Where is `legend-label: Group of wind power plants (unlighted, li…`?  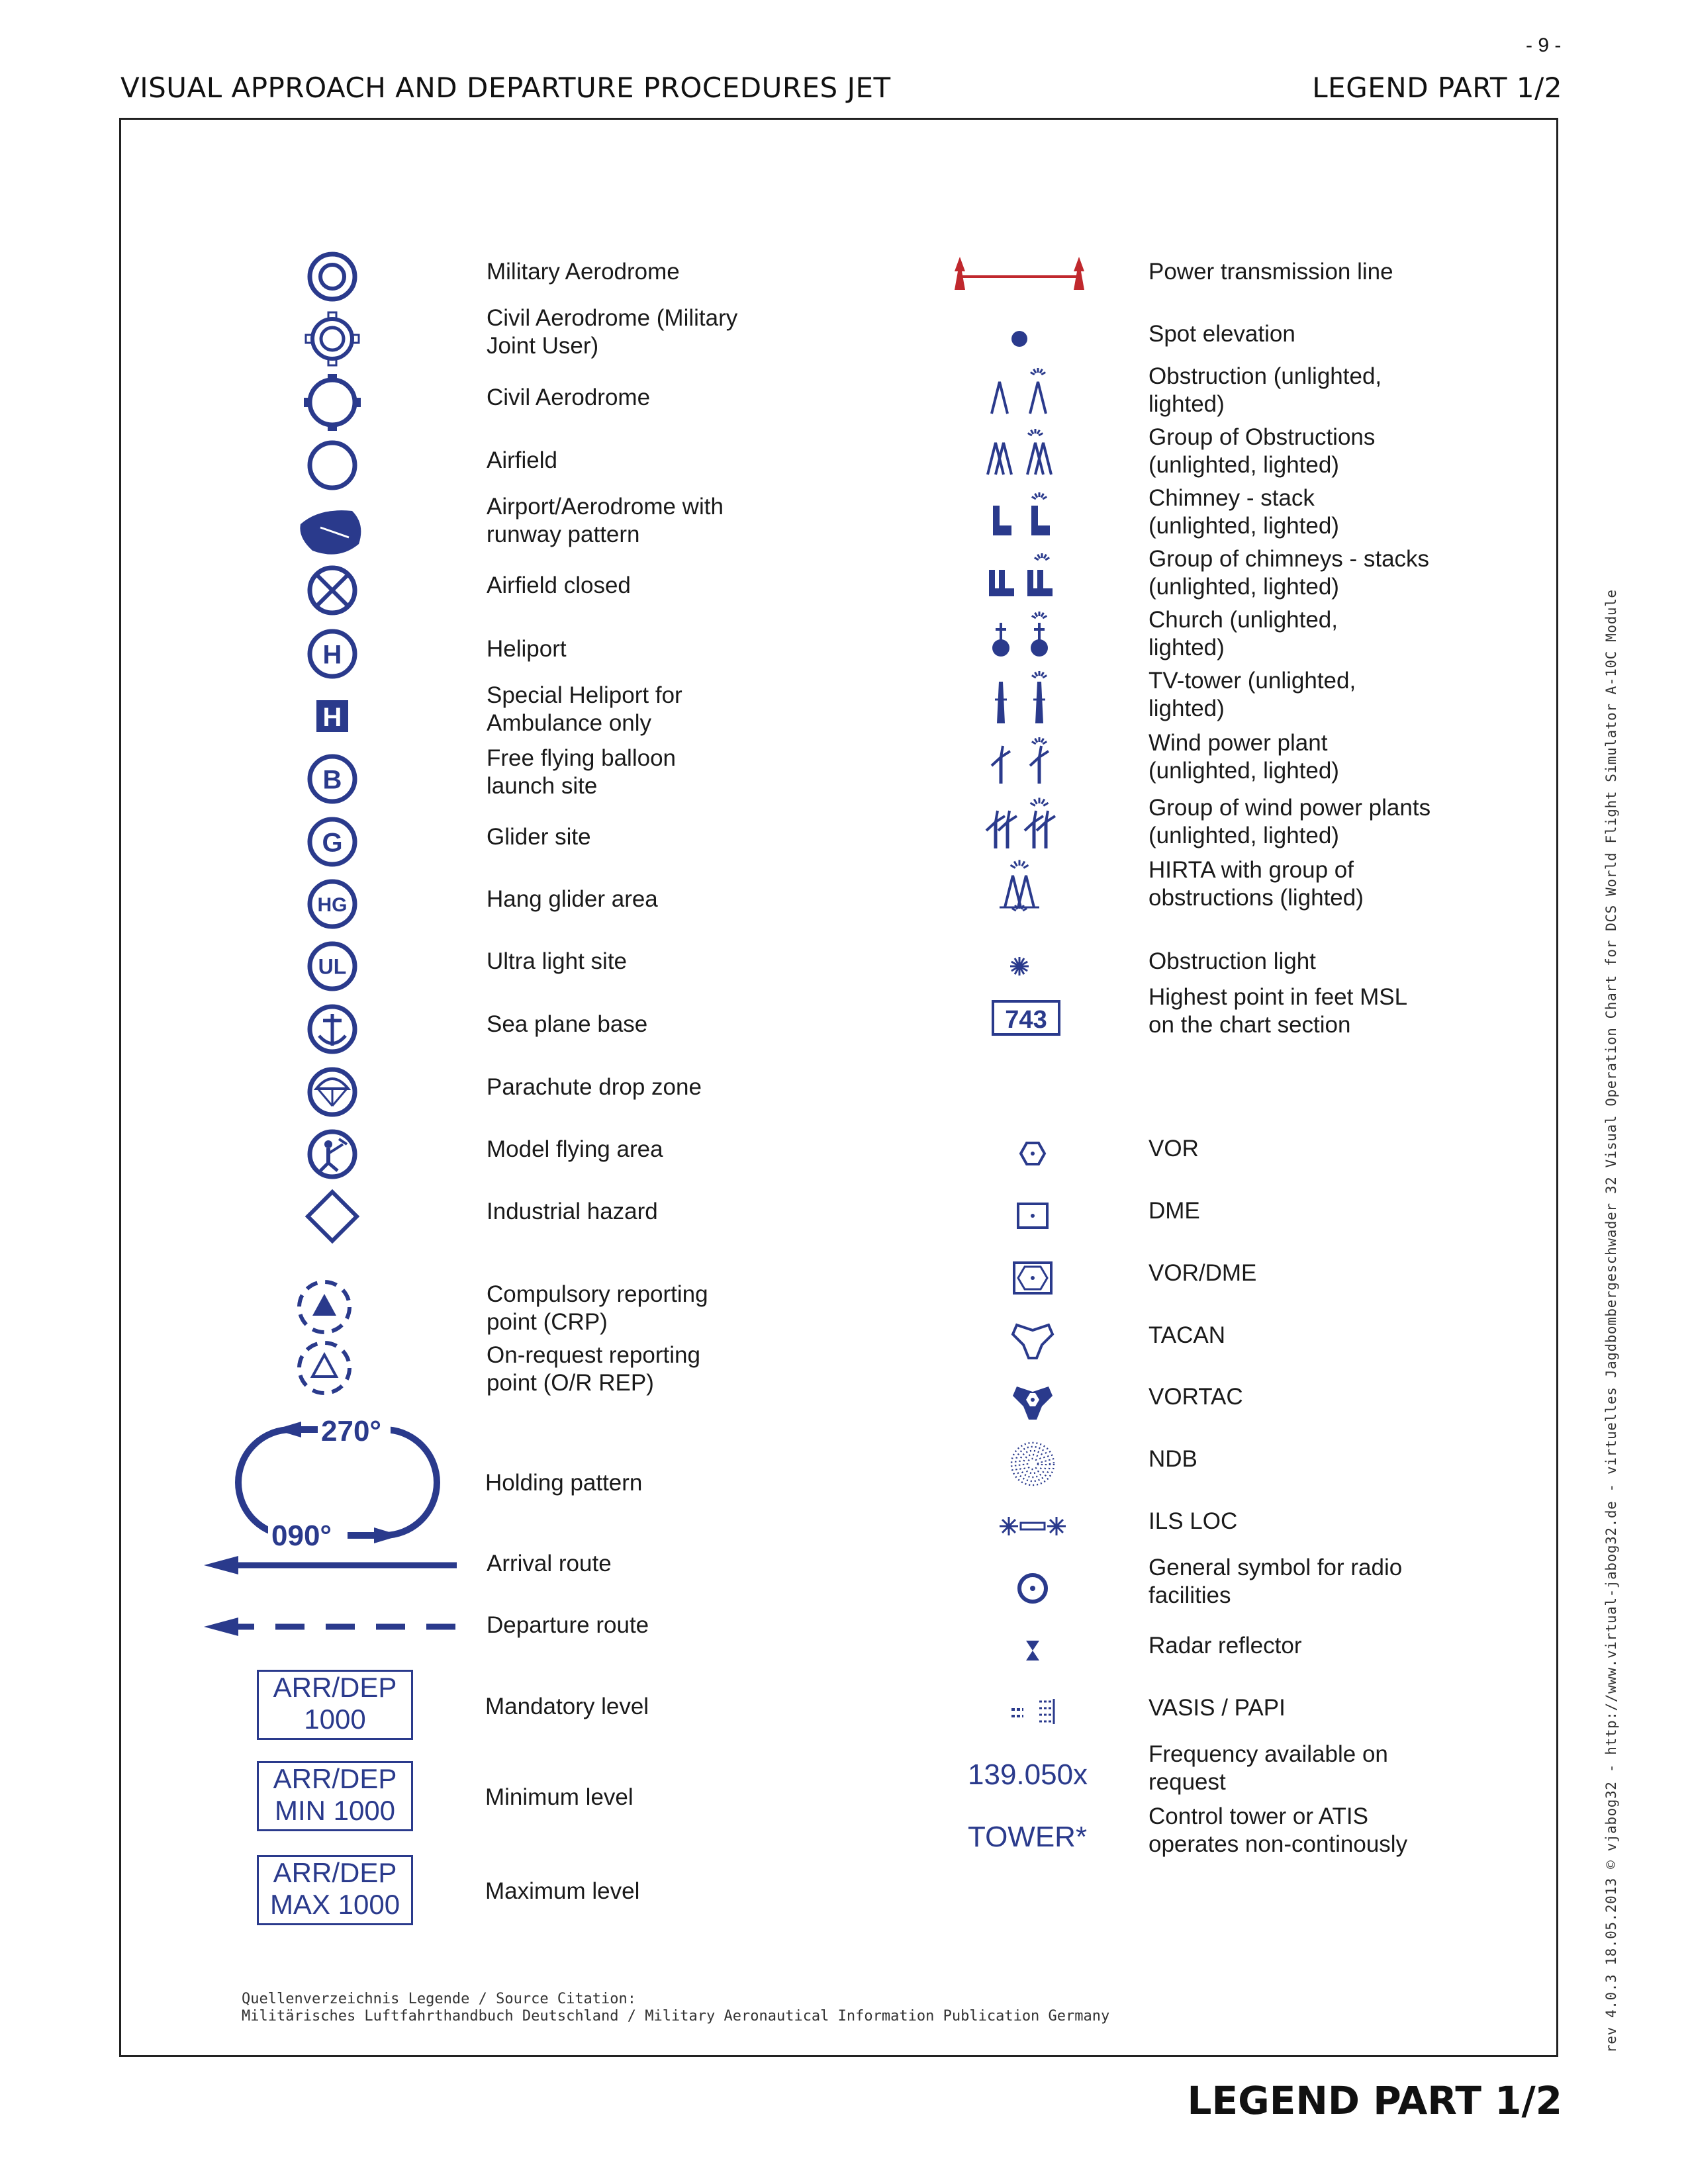 legend-label: Group of wind power plants (unlighted, li… is located at coordinates (1290, 822).